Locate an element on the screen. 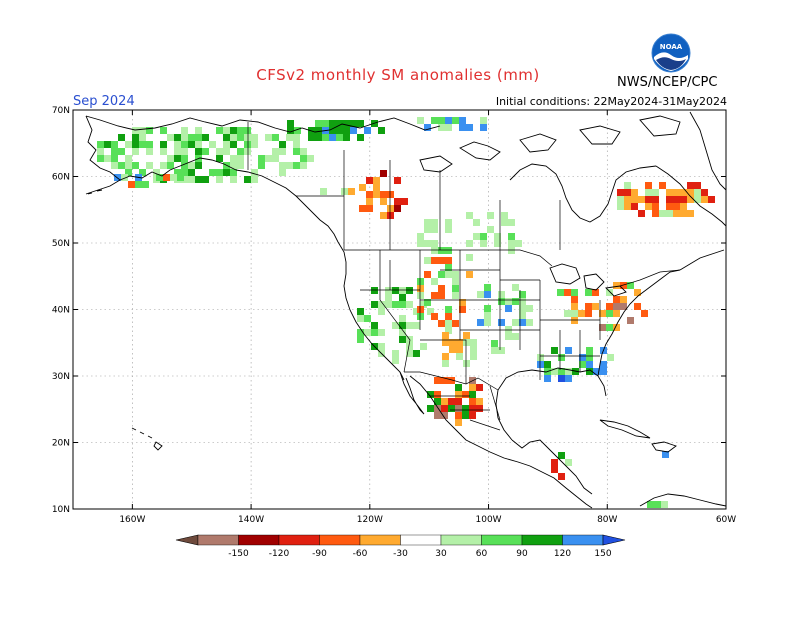 This screenshot has height=618, width=800. lon-label: 80W is located at coordinates (607, 520).